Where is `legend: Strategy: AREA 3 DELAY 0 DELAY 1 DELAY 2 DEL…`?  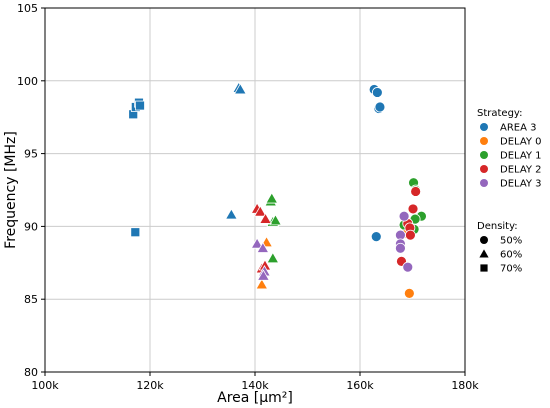 legend: Strategy: AREA 3 DELAY 0 DELAY 1 DELAY 2 DEL… is located at coordinates (509, 191).